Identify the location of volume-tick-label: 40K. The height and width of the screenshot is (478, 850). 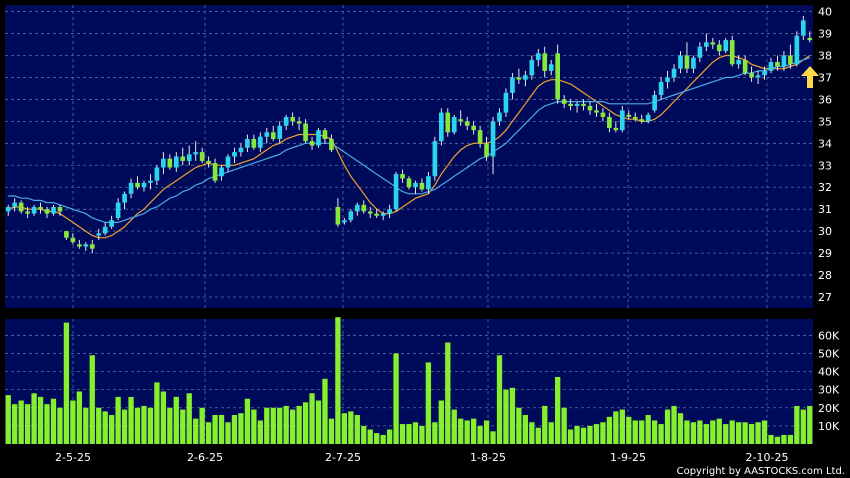
(829, 372).